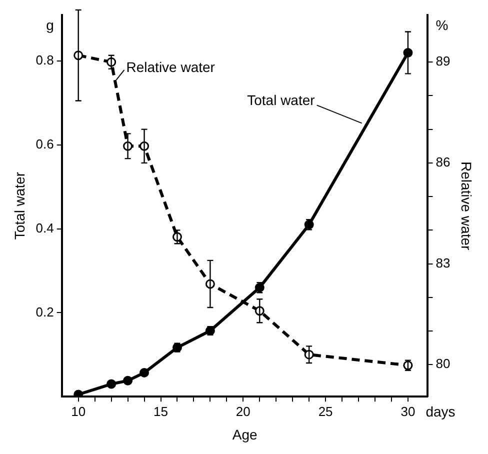  What do you see at coordinates (19, 206) in the screenshot?
I see `y-axis-title: Total water` at bounding box center [19, 206].